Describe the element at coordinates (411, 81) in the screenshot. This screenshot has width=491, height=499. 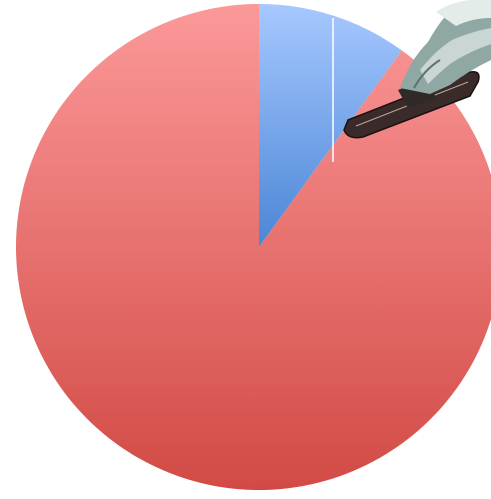
I see `snowboarder-illustration` at that location.